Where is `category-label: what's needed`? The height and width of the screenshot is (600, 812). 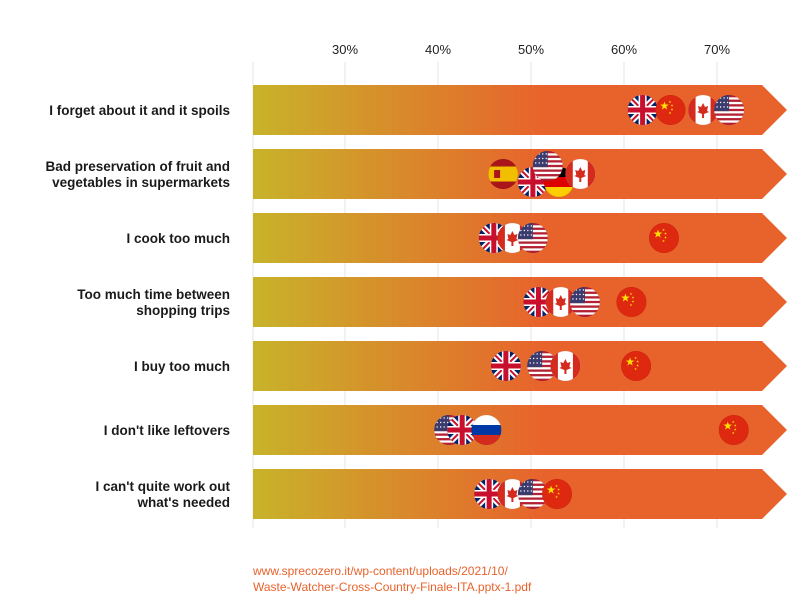
category-label: what's needed is located at coordinates (183, 502).